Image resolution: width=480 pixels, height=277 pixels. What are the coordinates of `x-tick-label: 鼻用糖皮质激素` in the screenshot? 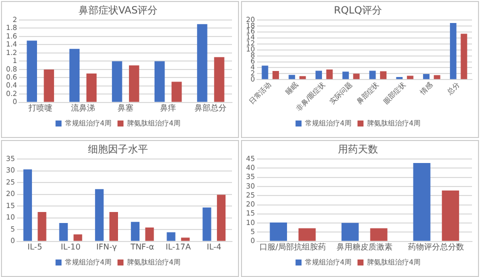 It's located at (364, 247).